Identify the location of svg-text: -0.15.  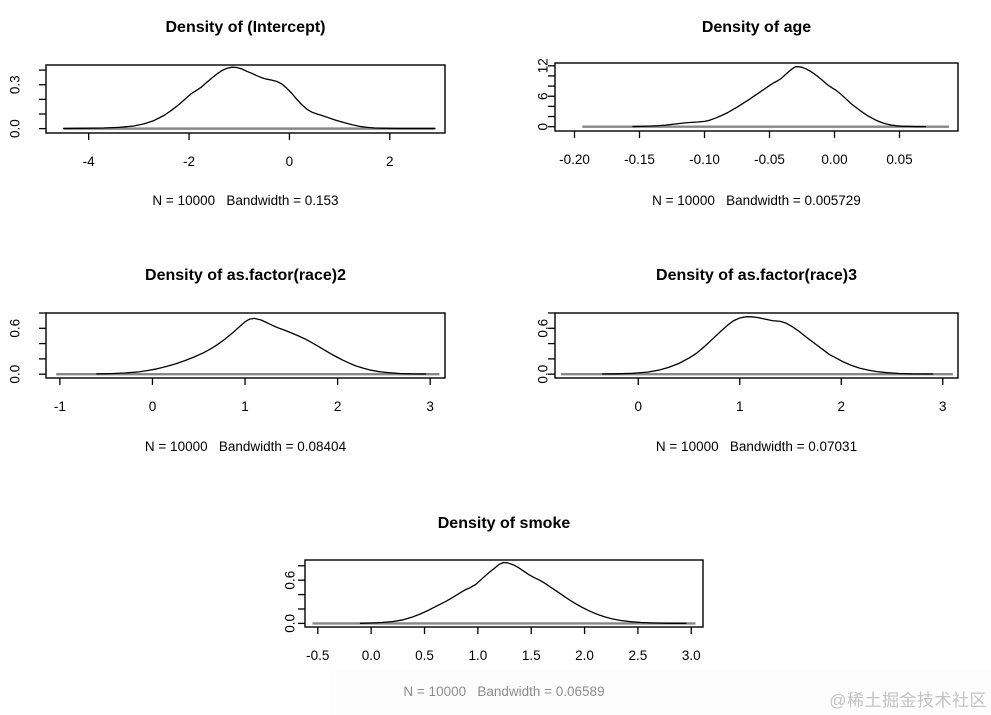
(639, 159).